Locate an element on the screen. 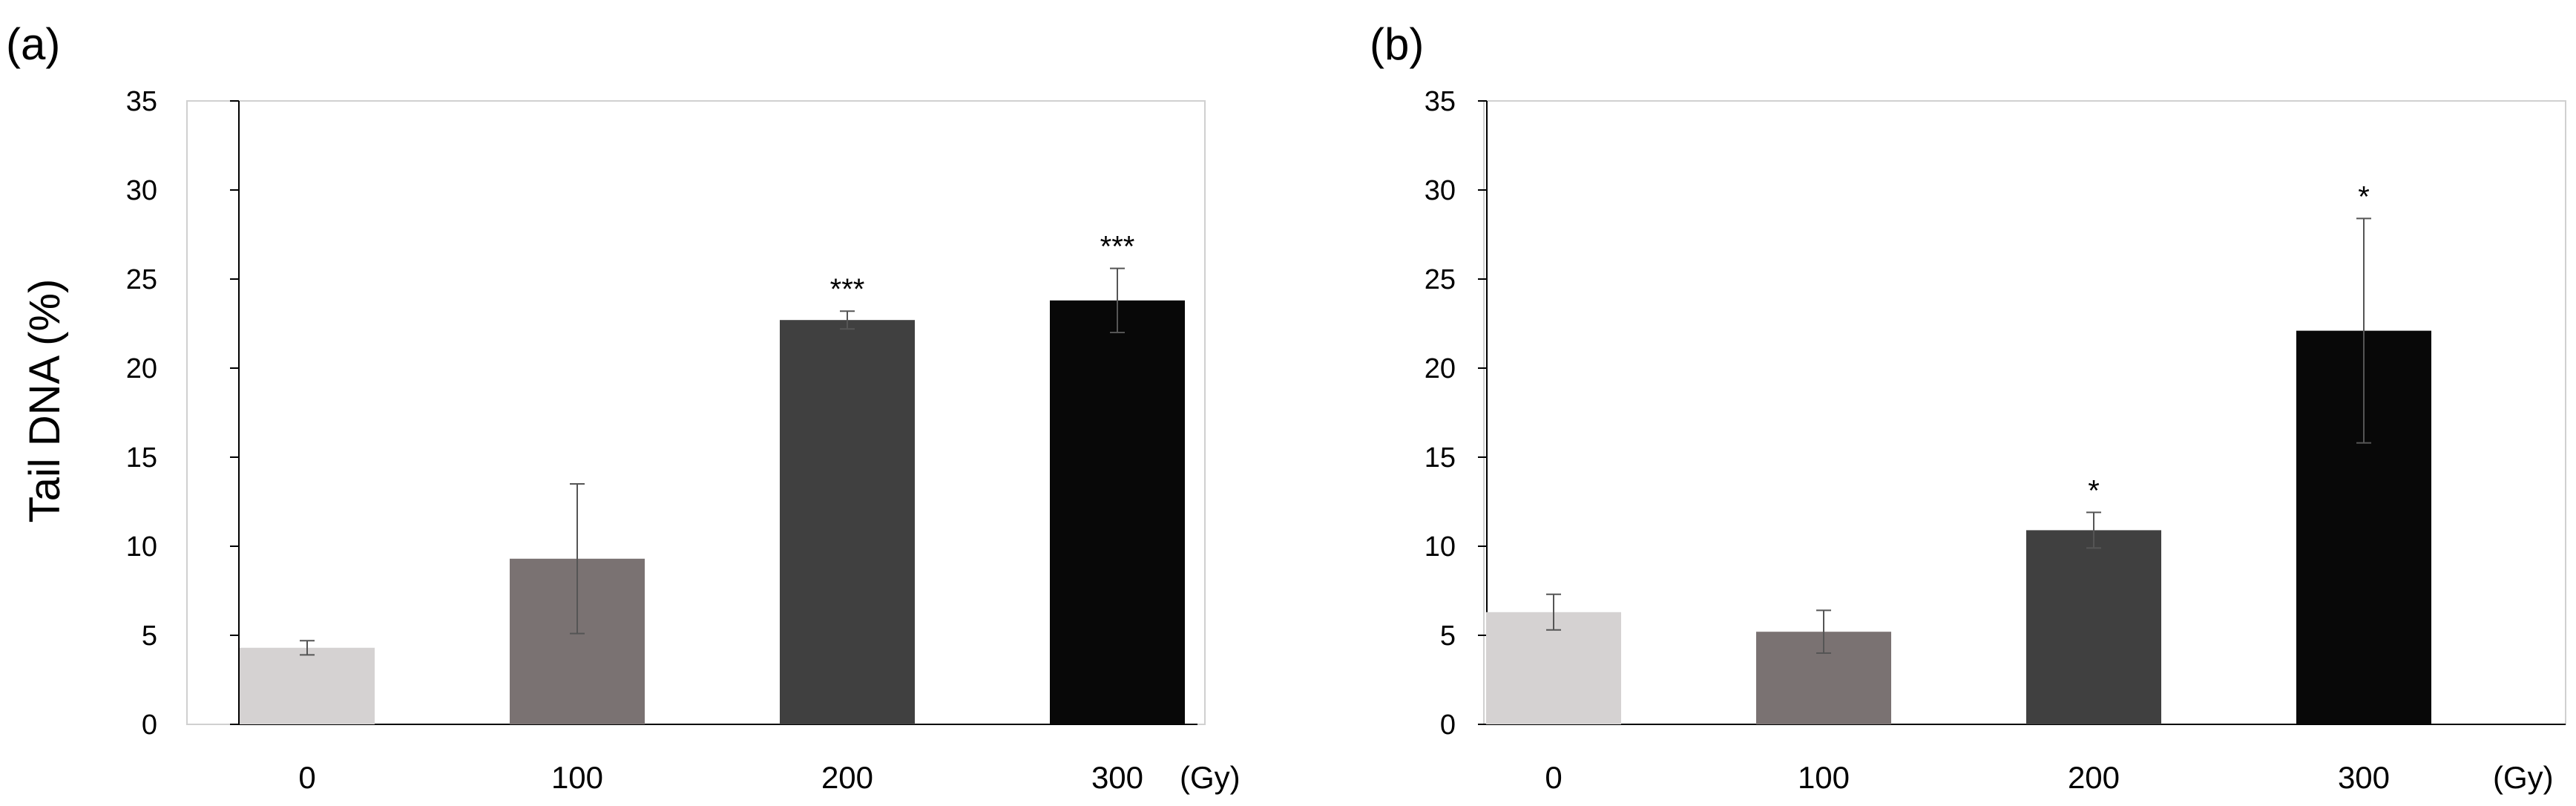 Image resolution: width=2576 pixels, height=806 pixels. panel-label: (a) is located at coordinates (33, 44).